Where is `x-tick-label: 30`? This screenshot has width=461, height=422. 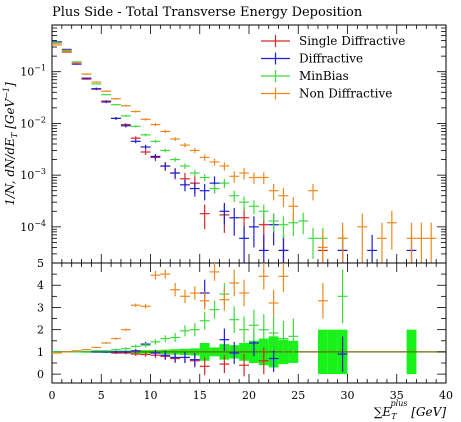 x-tick-label: 30 is located at coordinates (348, 395).